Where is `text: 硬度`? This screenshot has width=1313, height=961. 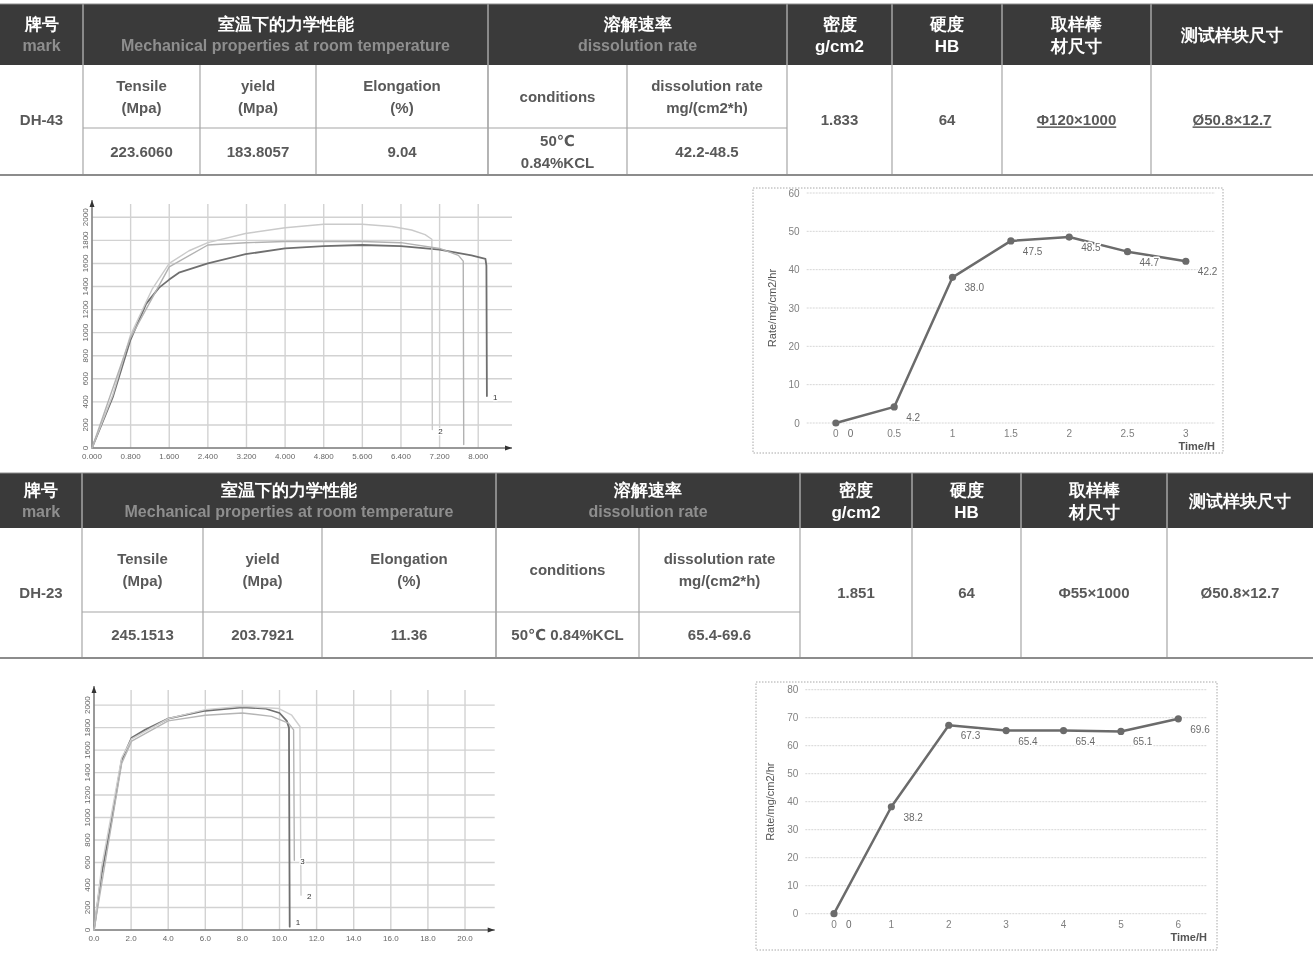
text: 硬度 is located at coordinates (946, 24).